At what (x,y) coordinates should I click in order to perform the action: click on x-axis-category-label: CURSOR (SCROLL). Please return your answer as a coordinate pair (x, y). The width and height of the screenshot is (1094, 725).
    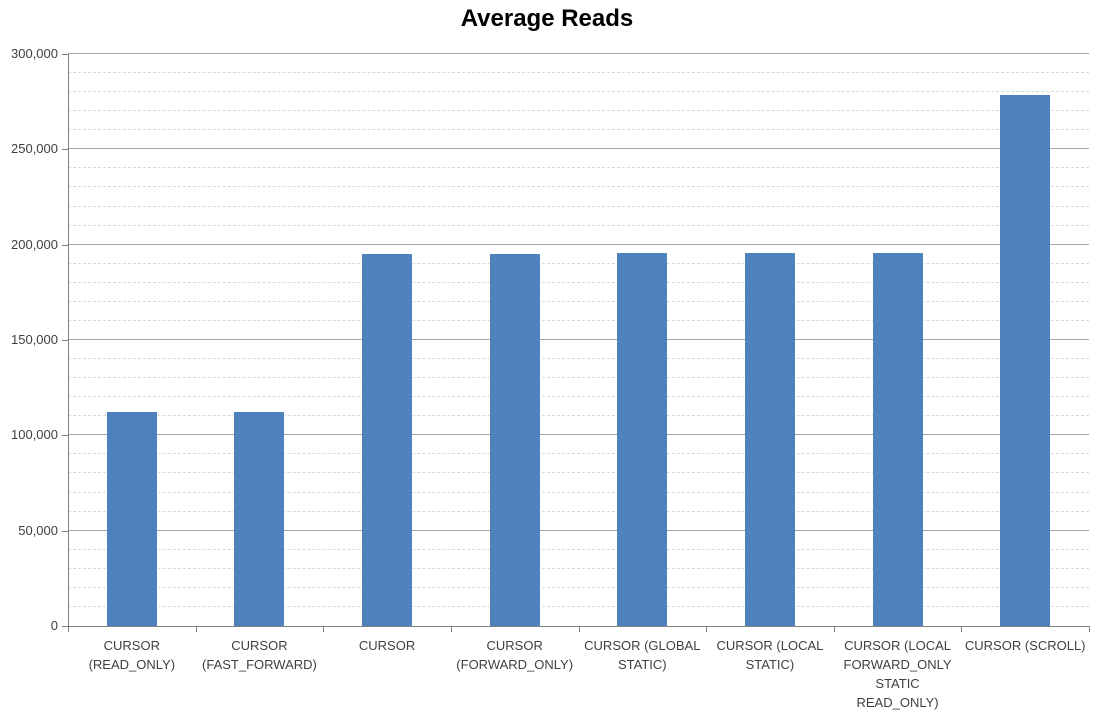
    Looking at the image, I should click on (1025, 645).